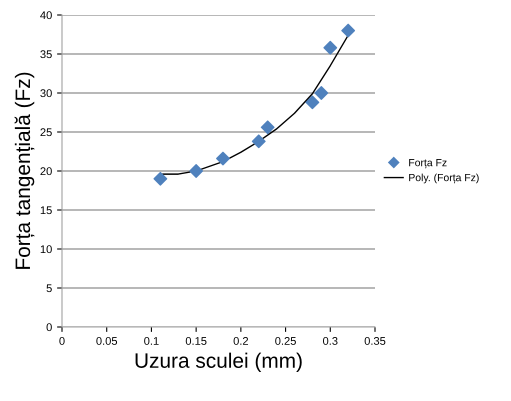  What do you see at coordinates (151, 341) in the screenshot?
I see `x-tick-label: 0.1` at bounding box center [151, 341].